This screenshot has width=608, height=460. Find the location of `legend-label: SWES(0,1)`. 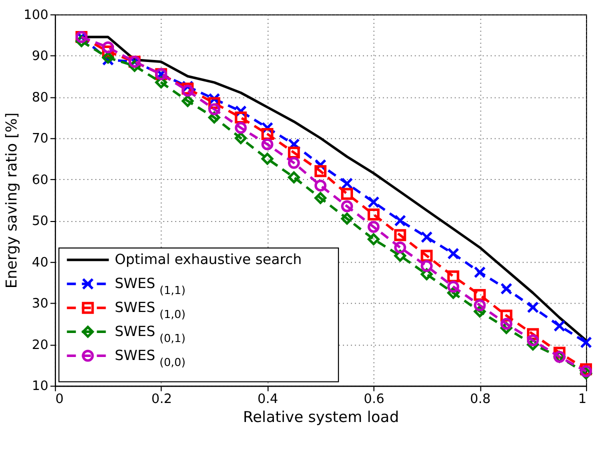

legend-label: SWES(0,1) is located at coordinates (150, 334).